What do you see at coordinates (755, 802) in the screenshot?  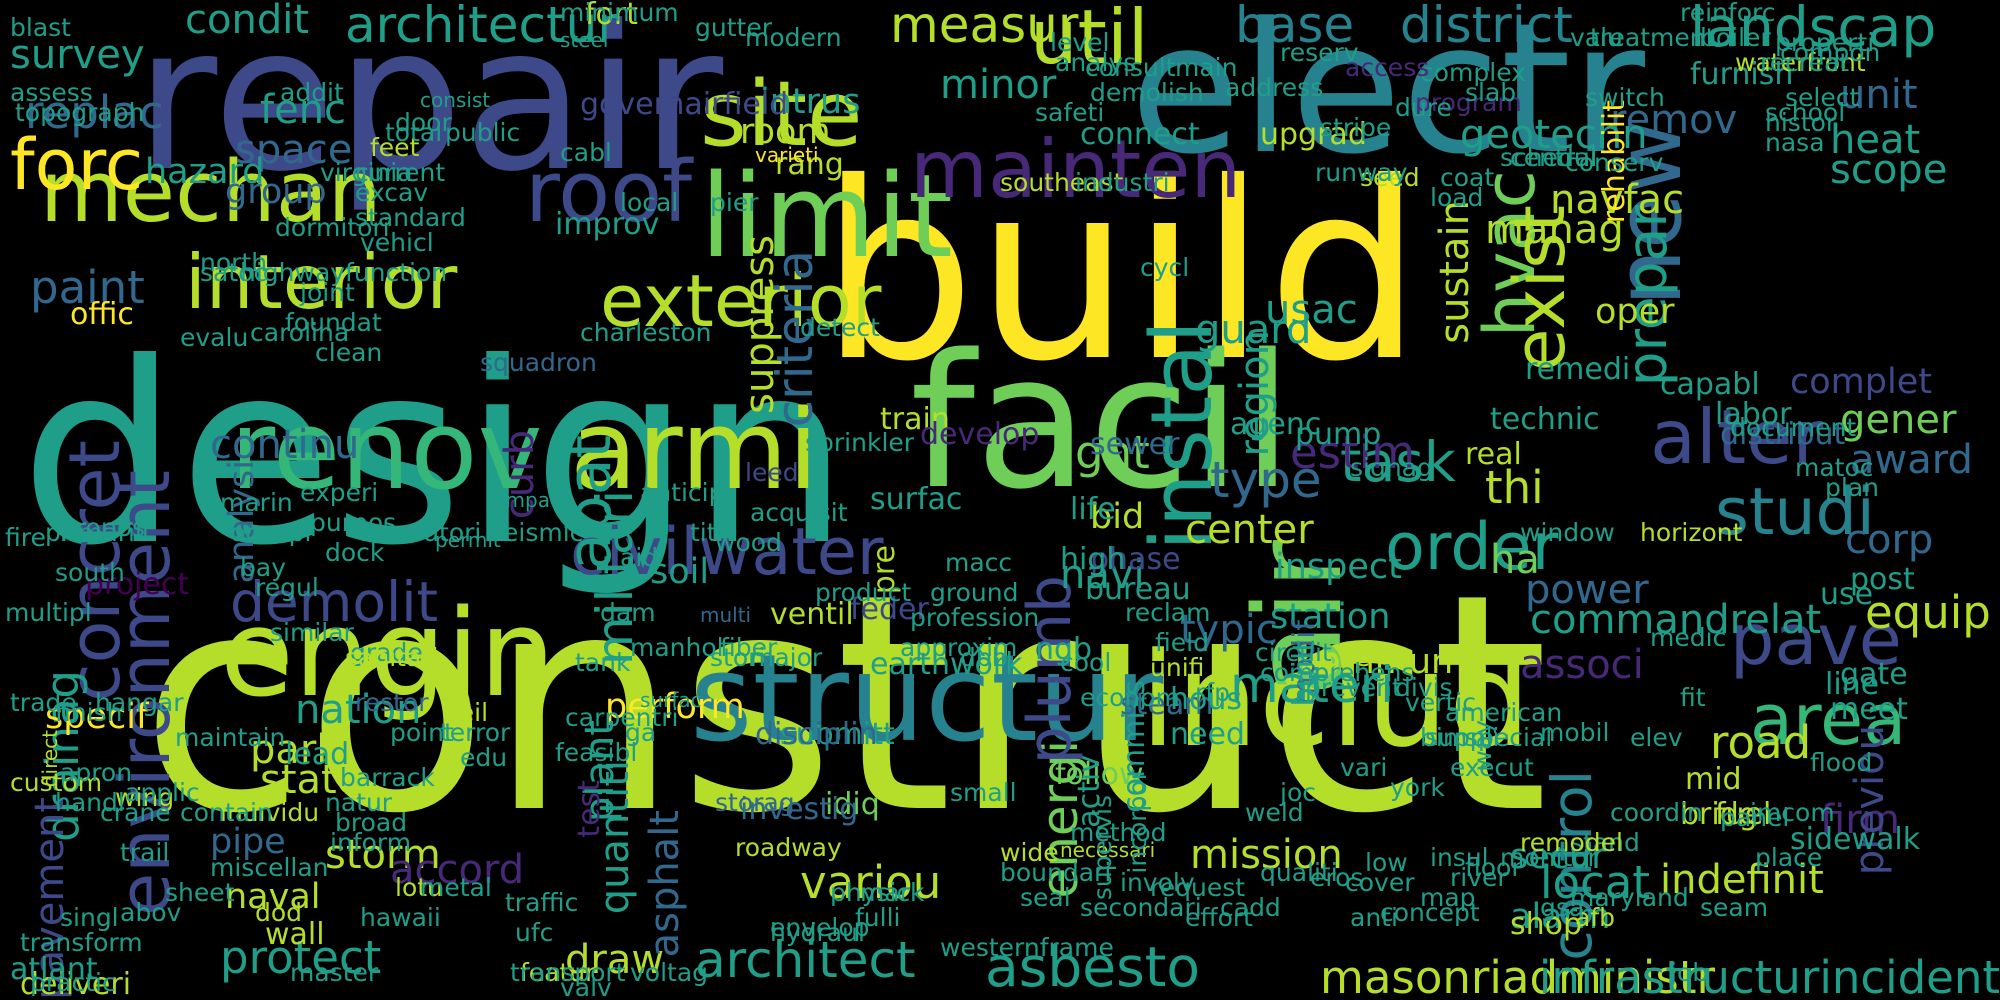 I see `cloud-word: storag` at bounding box center [755, 802].